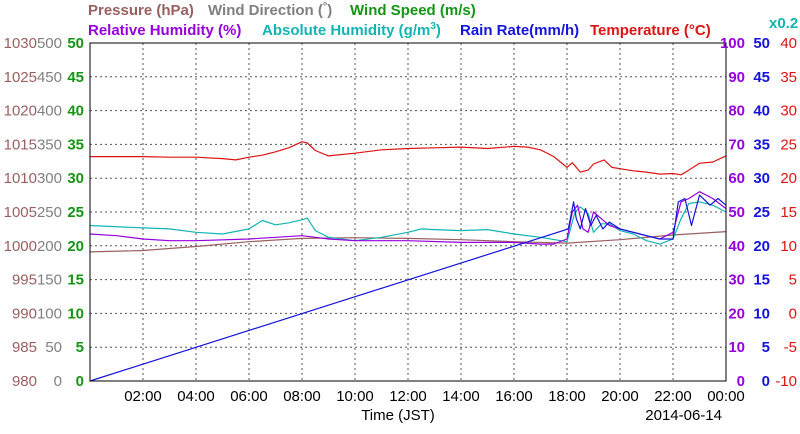  Describe the element at coordinates (736, 313) in the screenshot. I see `y-tick-relative-humidity: 20` at that location.